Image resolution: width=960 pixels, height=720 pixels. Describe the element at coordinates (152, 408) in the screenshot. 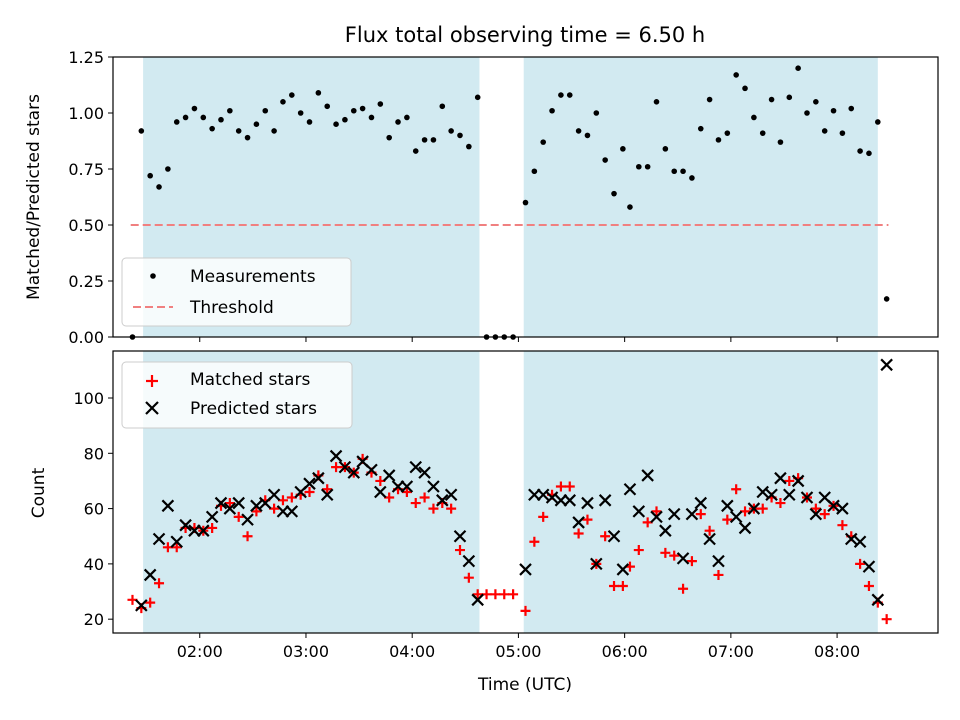

I see `legend-predicted-marker` at that location.